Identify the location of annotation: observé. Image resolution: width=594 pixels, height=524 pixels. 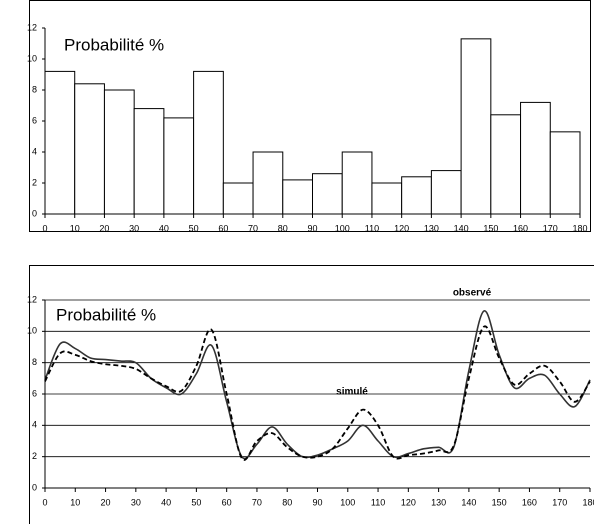
(472, 293).